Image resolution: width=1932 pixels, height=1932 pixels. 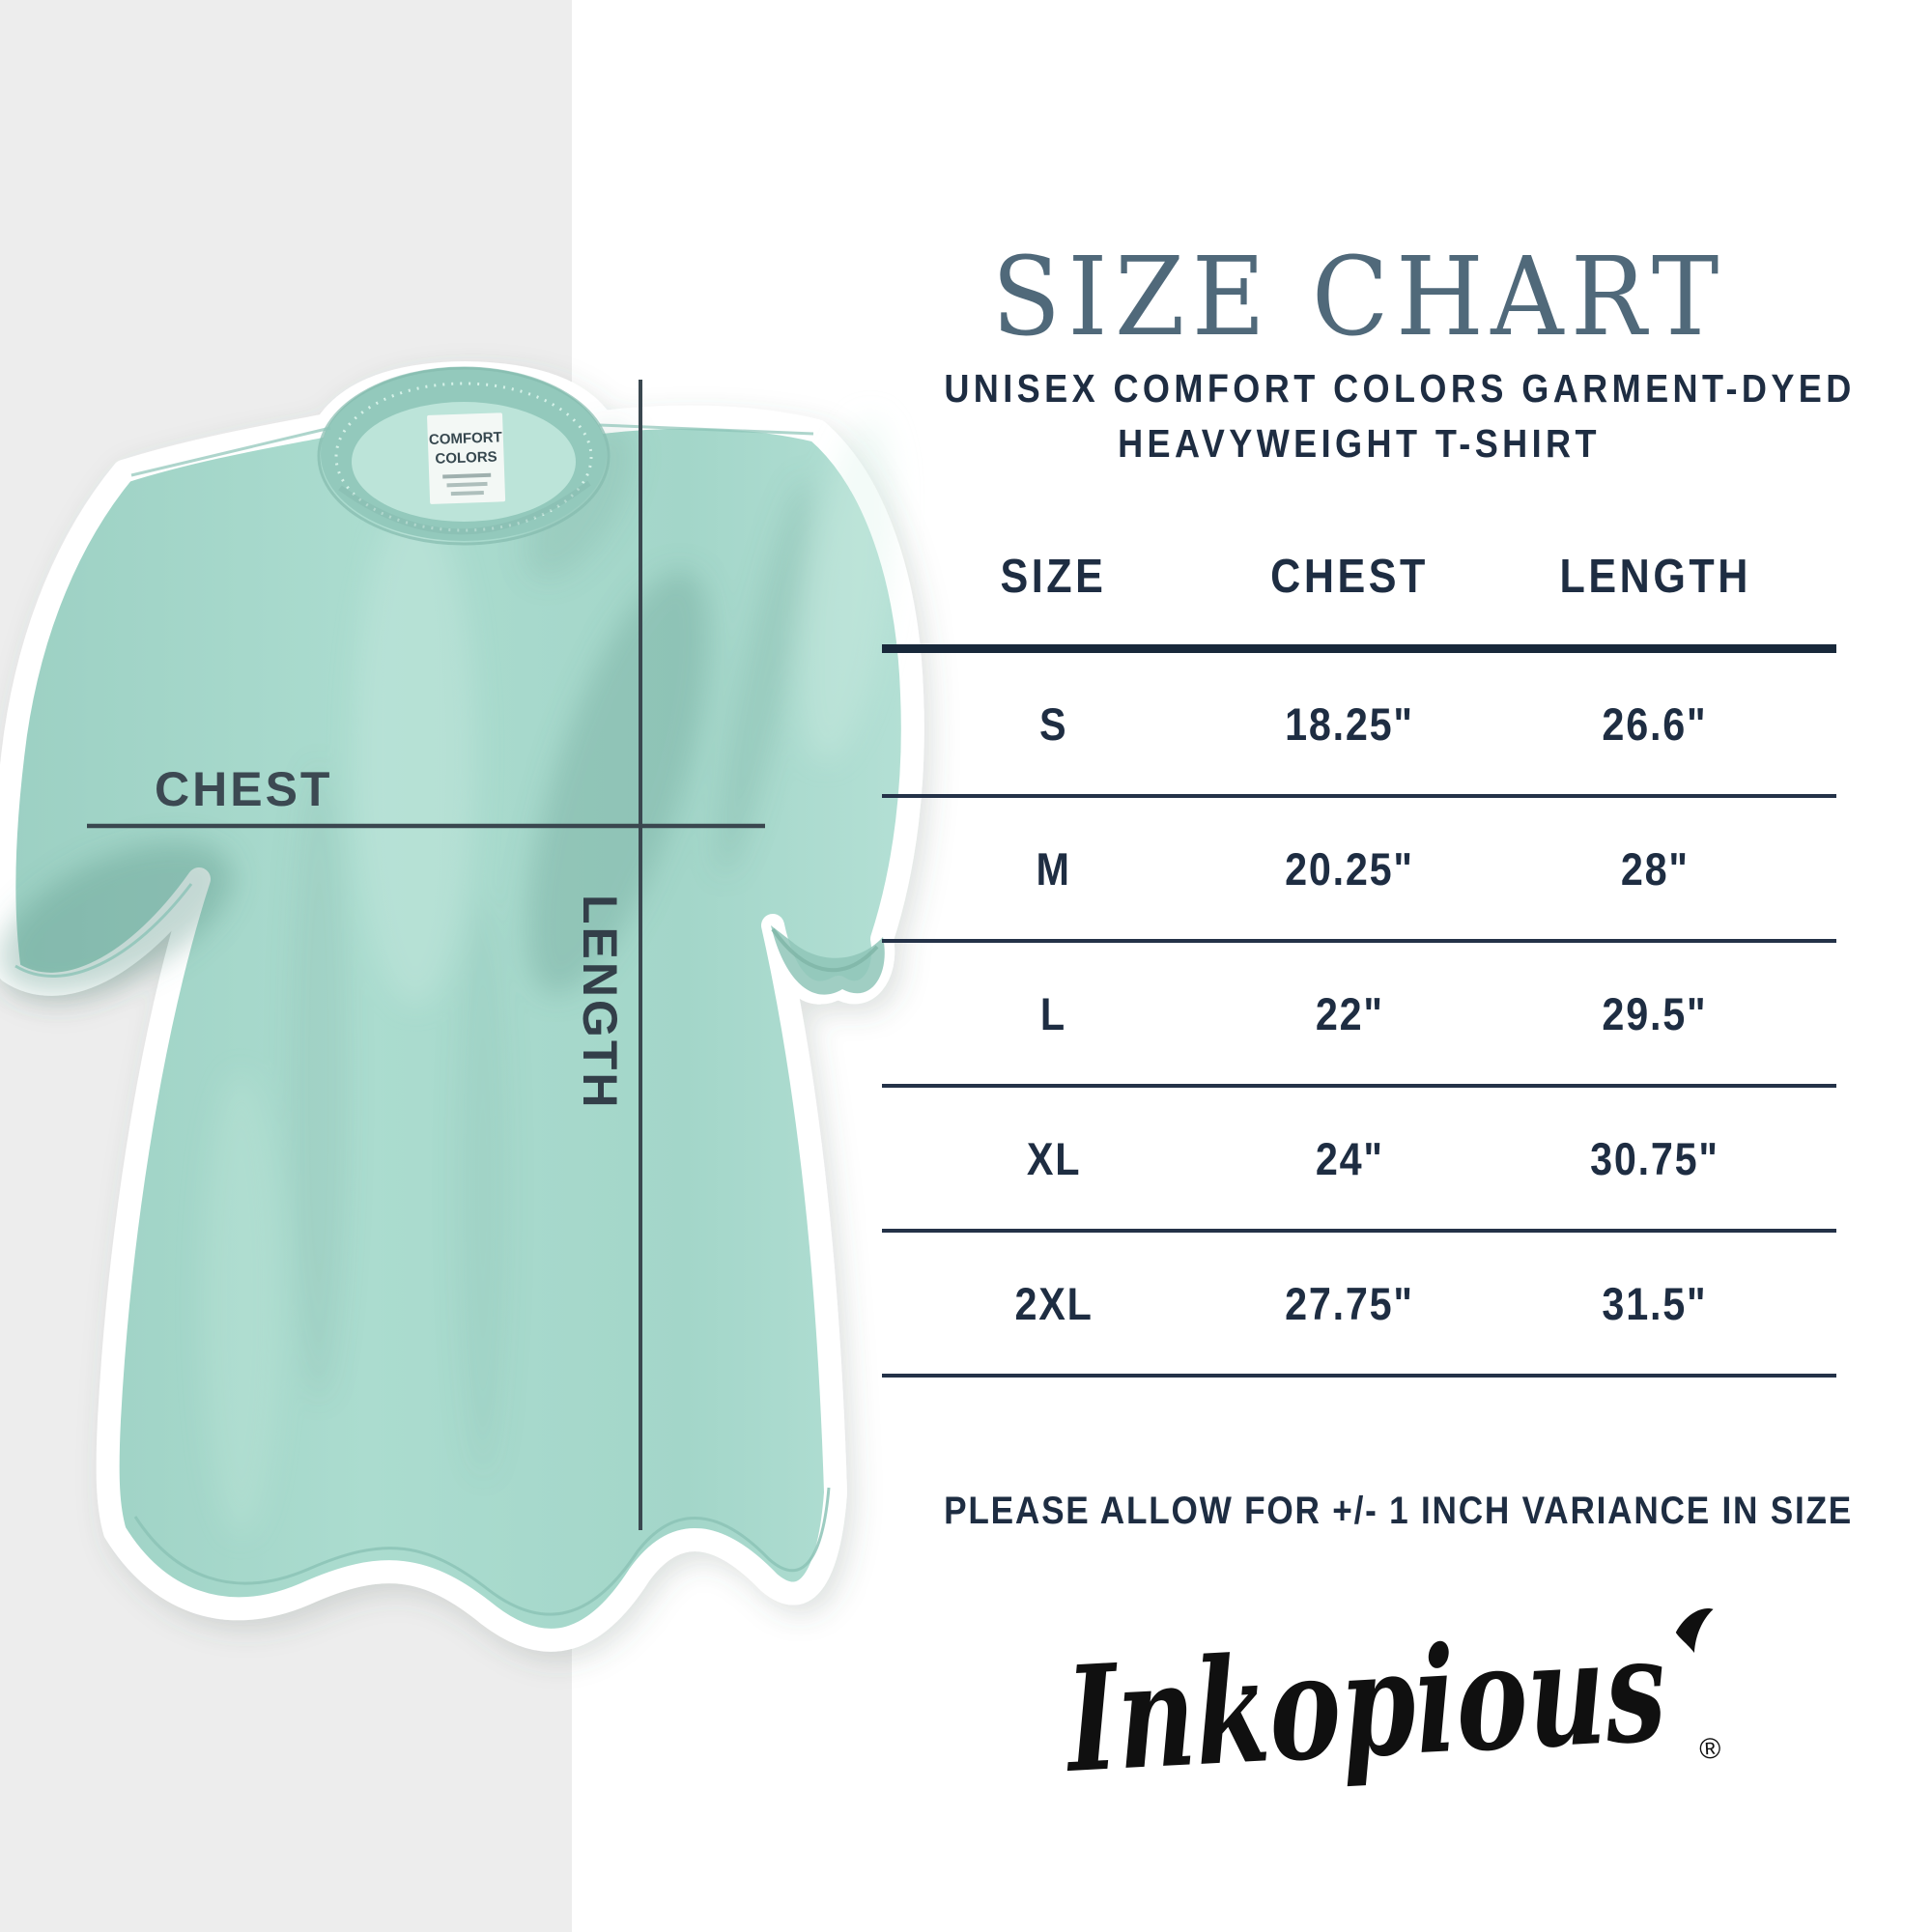 I want to click on table-row-2xl: 2XL 27.75" 31.5", so click(x=1359, y=1305).